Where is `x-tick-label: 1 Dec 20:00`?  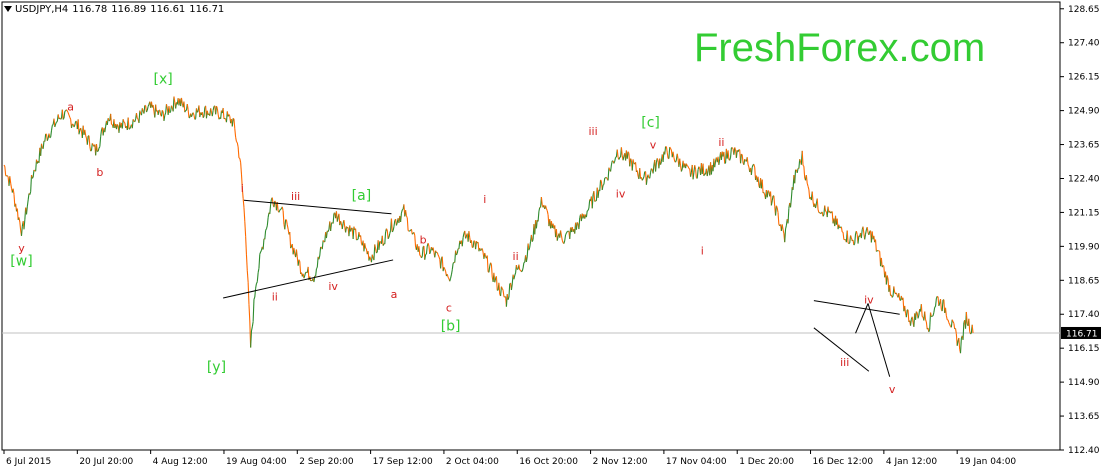
x-tick-label: 1 Dec 20:00 is located at coordinates (766, 462).